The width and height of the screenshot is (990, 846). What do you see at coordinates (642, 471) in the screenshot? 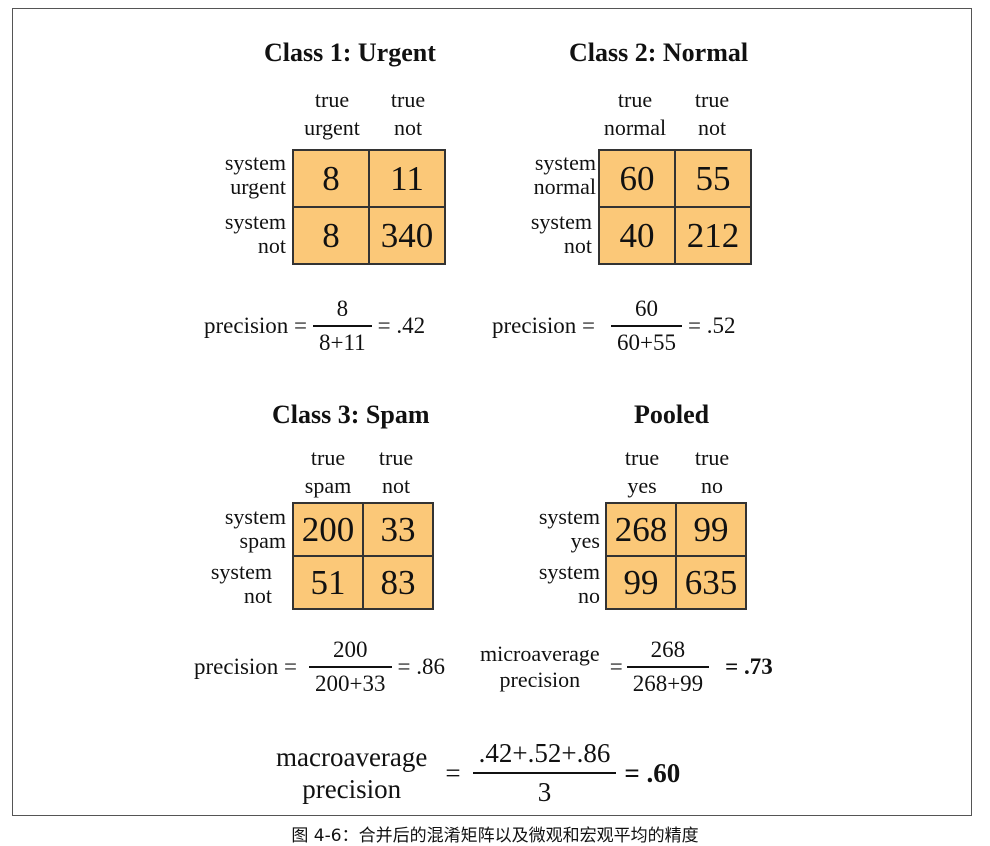
I see `pooled-col-header-1: true yes` at bounding box center [642, 471].